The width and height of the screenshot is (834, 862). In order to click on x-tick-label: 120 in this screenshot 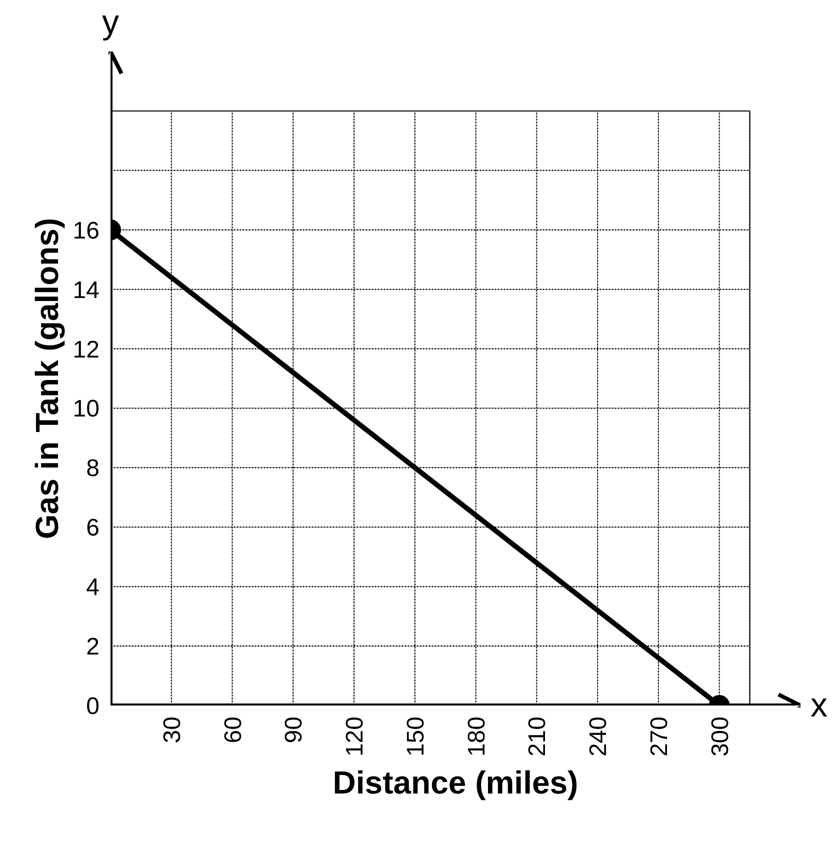, I will do `click(355, 736)`.